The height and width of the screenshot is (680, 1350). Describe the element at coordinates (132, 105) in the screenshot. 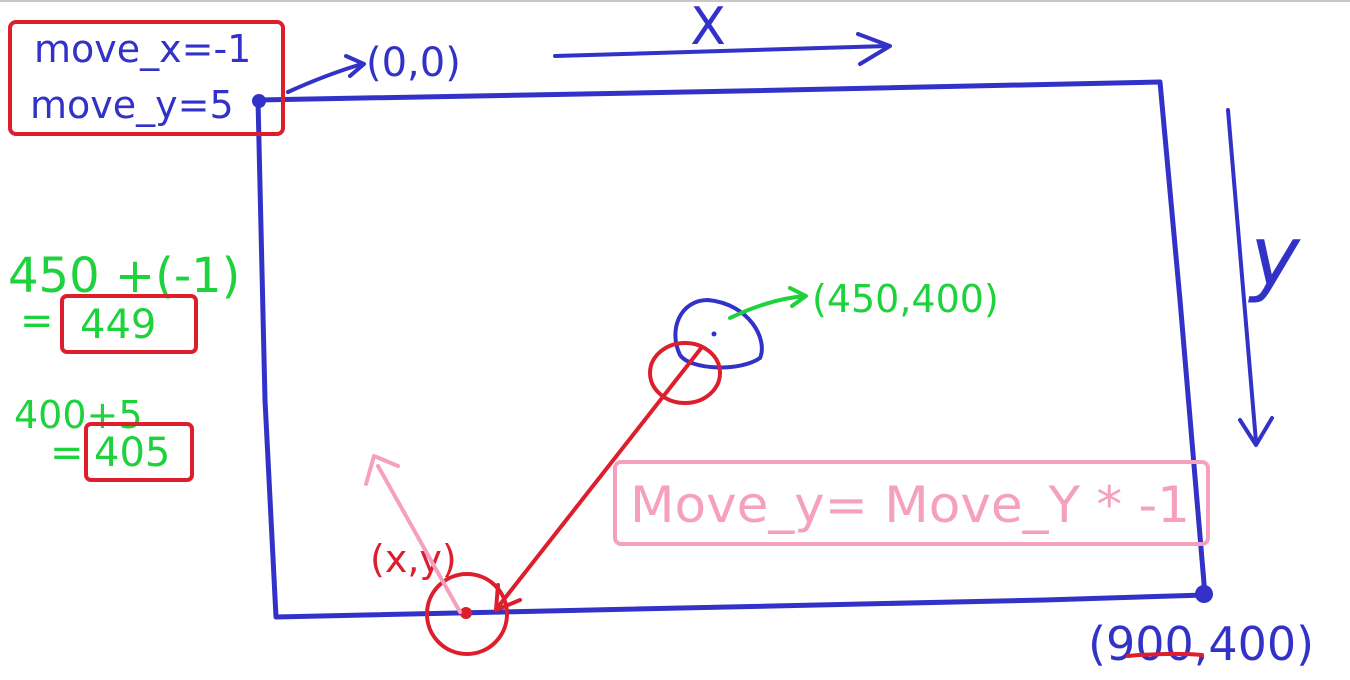

I see `move-y-value: move_y=5` at that location.